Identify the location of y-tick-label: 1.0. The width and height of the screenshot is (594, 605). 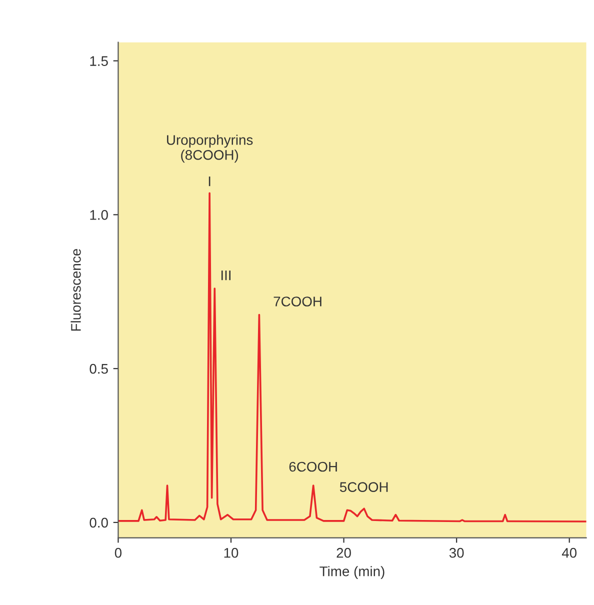
(99, 215).